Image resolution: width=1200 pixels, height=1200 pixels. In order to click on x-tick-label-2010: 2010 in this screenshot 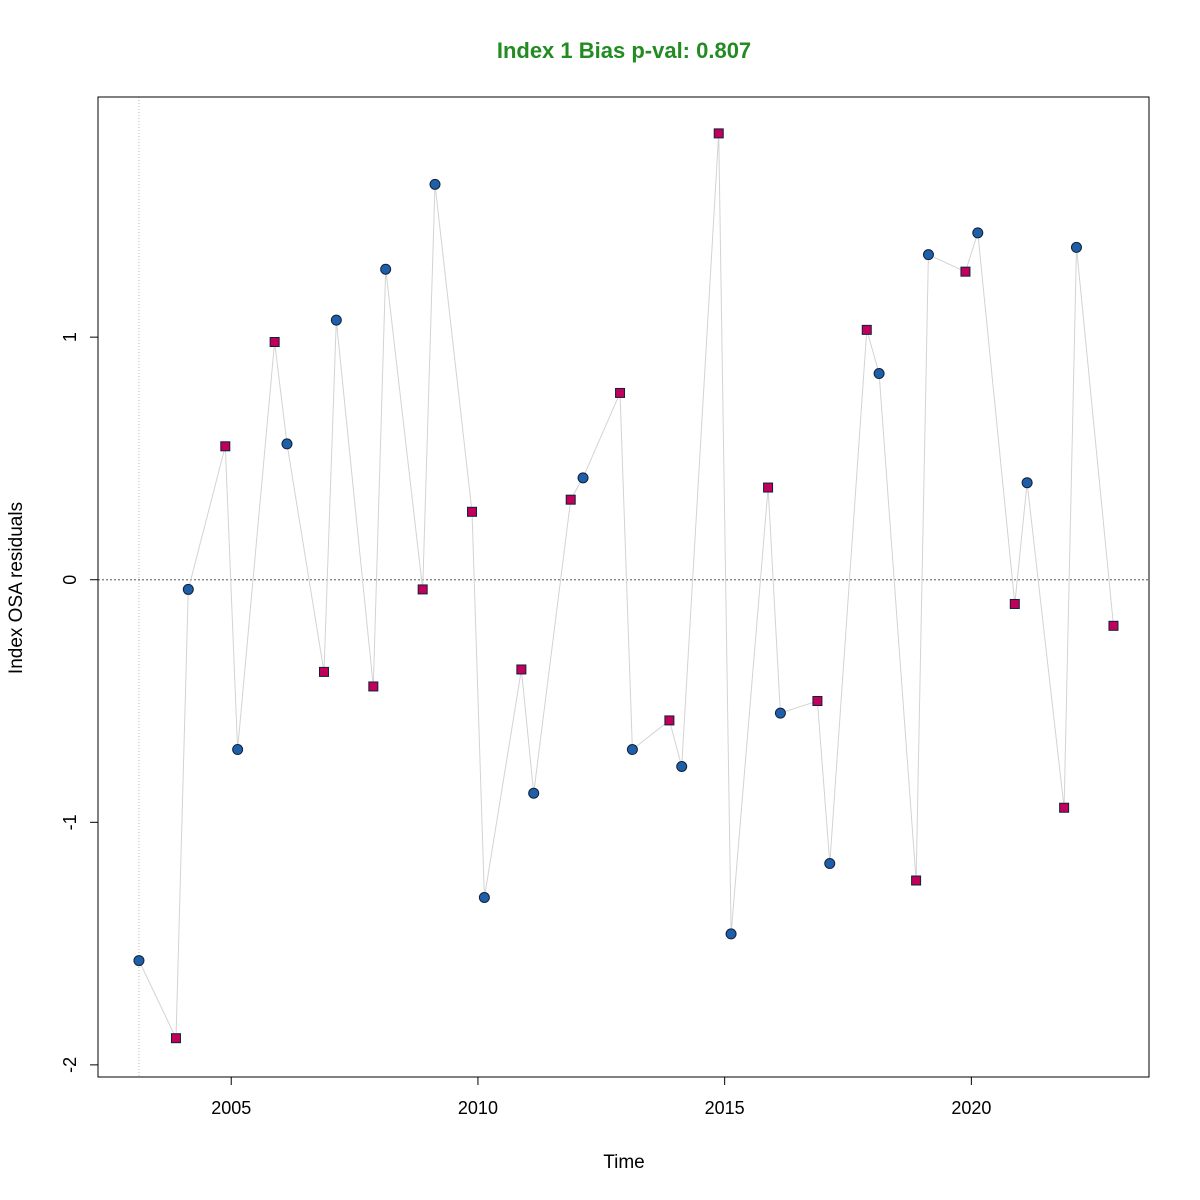, I will do `click(478, 1108)`.